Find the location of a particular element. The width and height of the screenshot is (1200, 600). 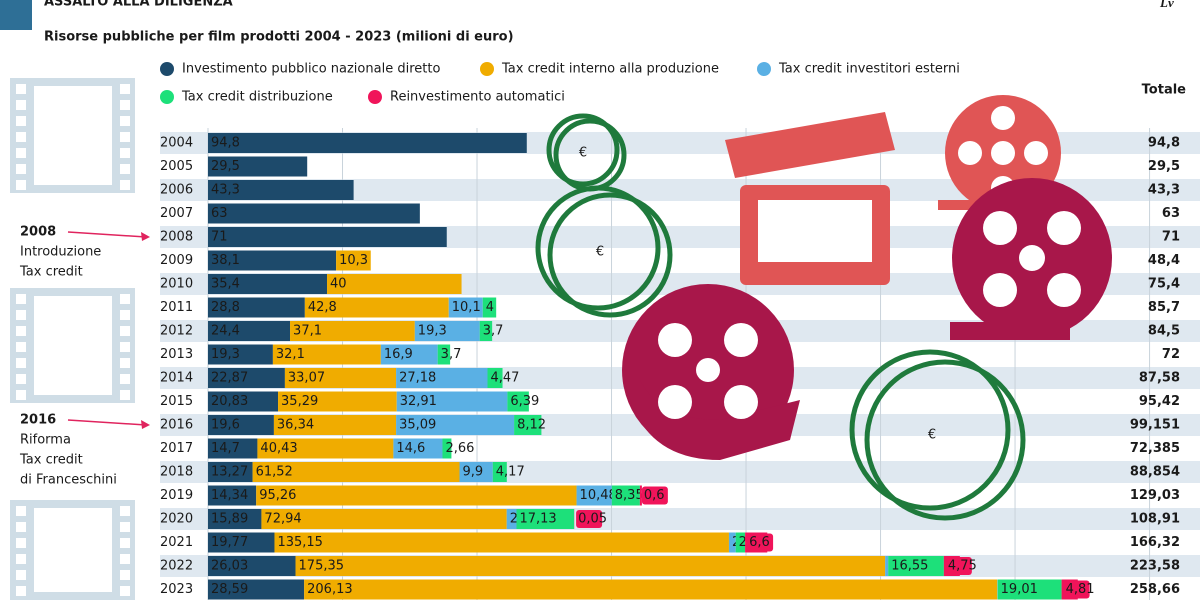

annotation-text: di Franceschini is located at coordinates (68, 480).